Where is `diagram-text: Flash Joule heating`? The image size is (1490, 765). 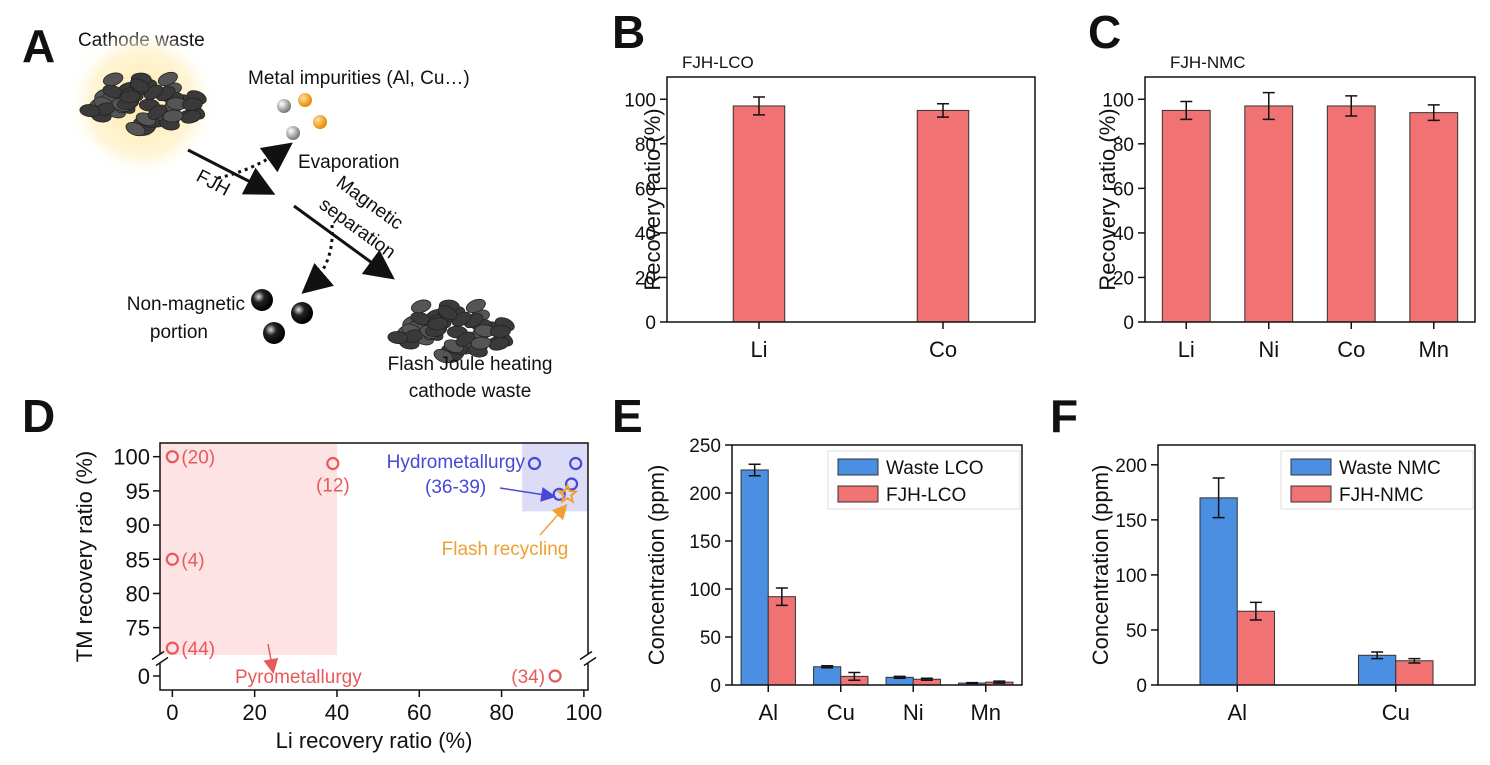
diagram-text: Flash Joule heating is located at coordinates (470, 364).